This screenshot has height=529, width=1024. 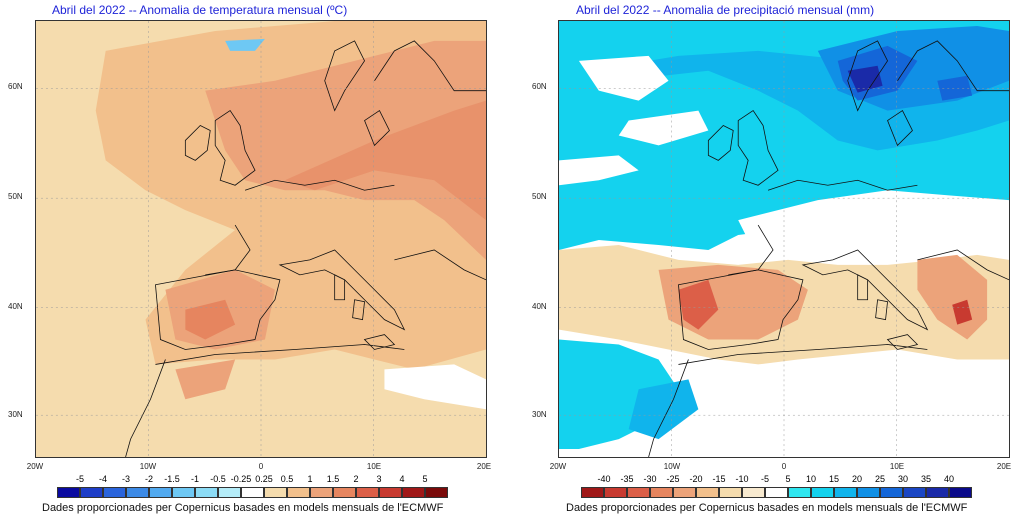 I want to click on precipitation-legend-label: -20, so click(x=696, y=479).